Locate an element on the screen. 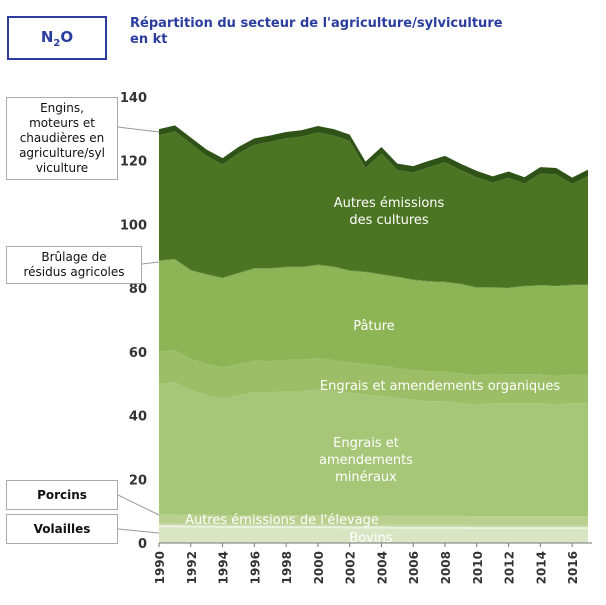  badge-text: N2O is located at coordinates (57, 38).